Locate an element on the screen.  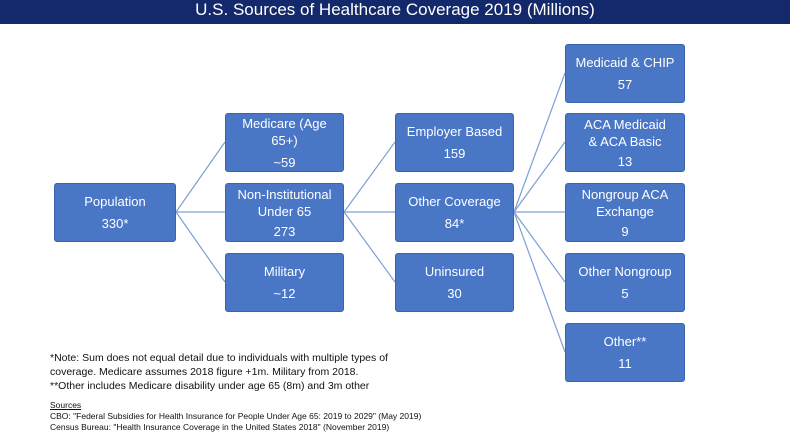
connector-othercov-medicaid is located at coordinates (539, 142).